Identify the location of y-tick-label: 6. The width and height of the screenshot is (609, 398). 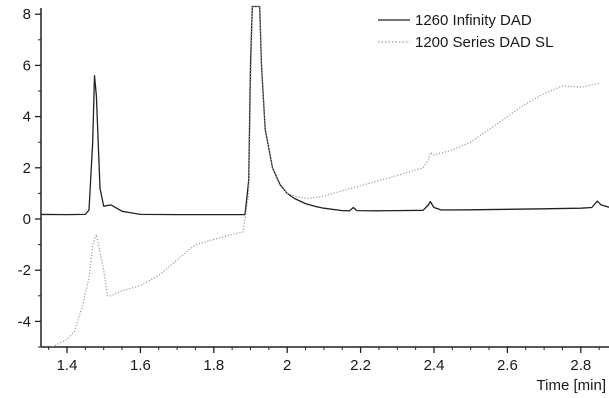
(27, 65).